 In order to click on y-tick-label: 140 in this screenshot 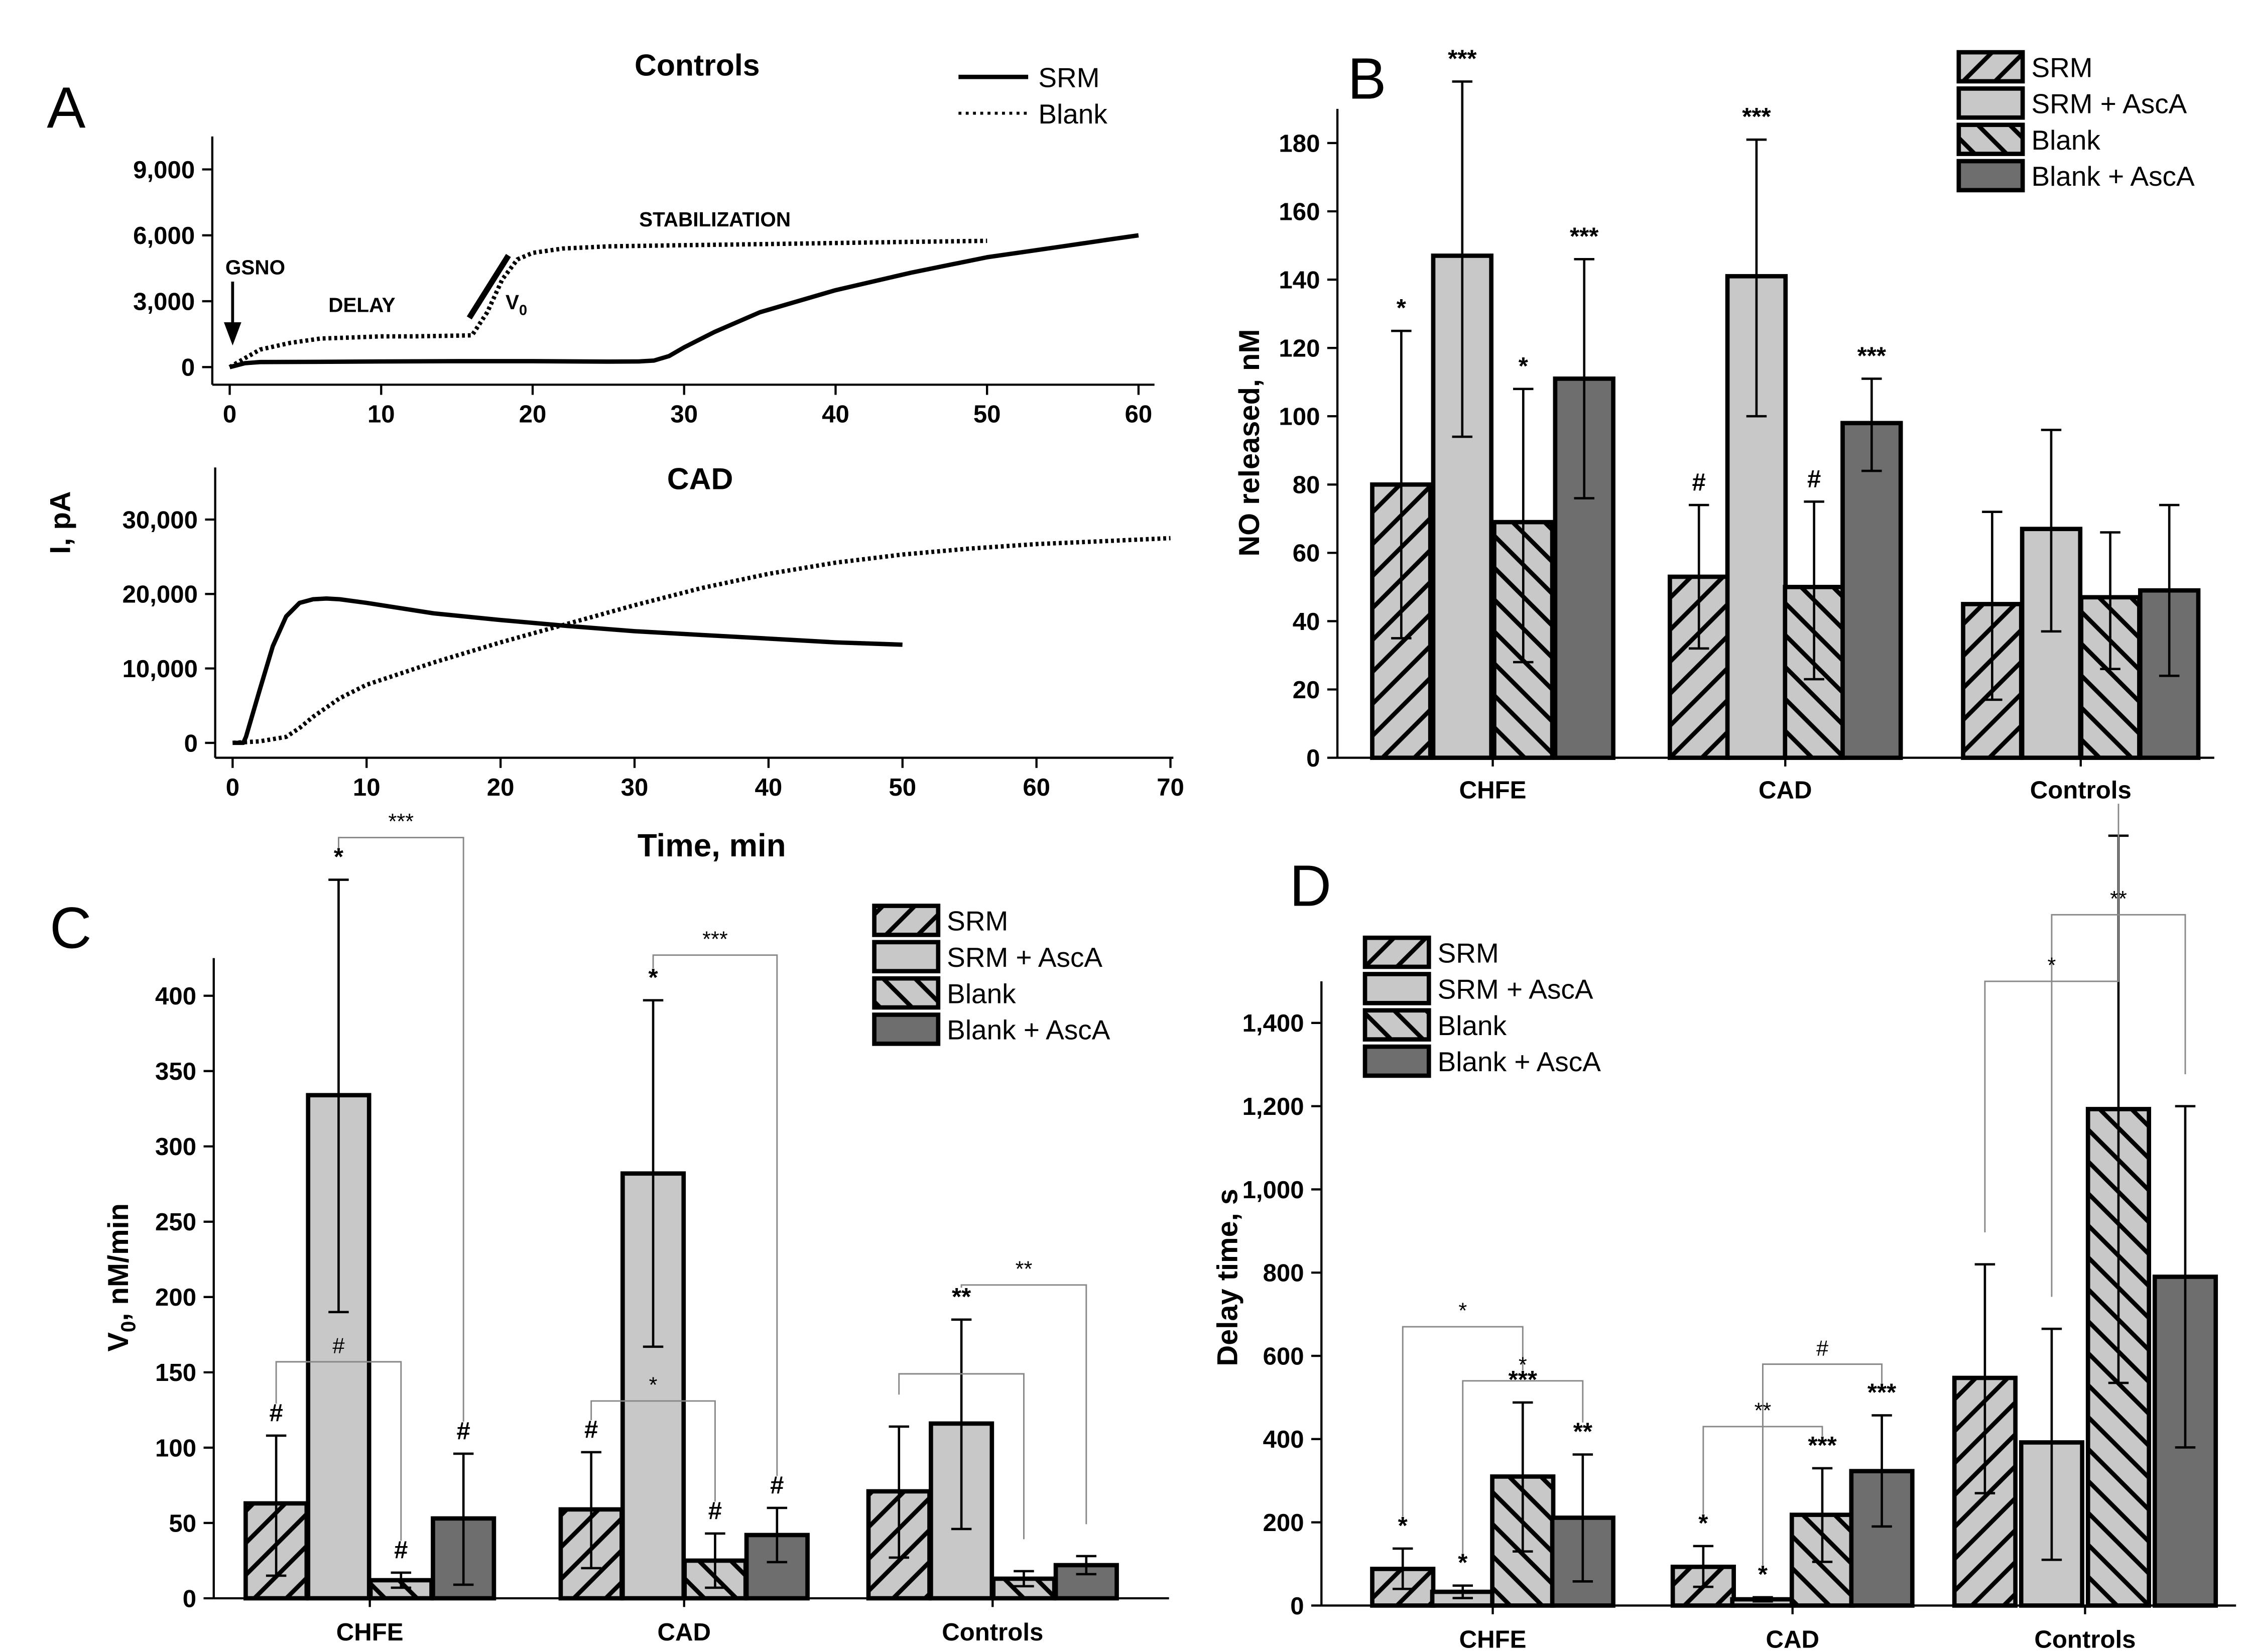, I will do `click(1299, 280)`.